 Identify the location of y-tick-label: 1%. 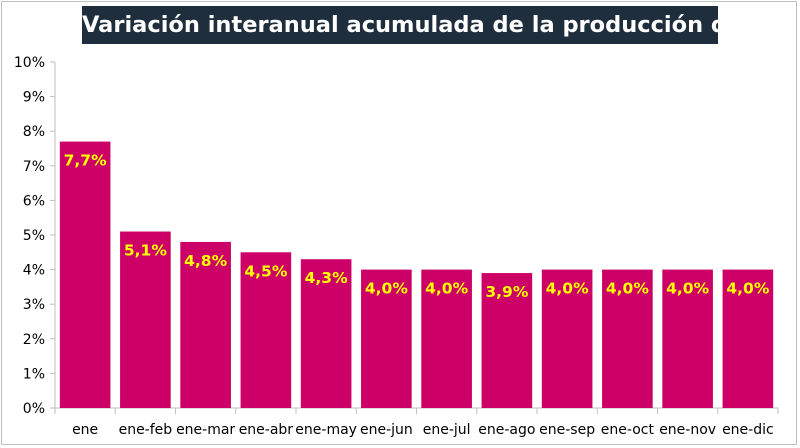
(34, 374).